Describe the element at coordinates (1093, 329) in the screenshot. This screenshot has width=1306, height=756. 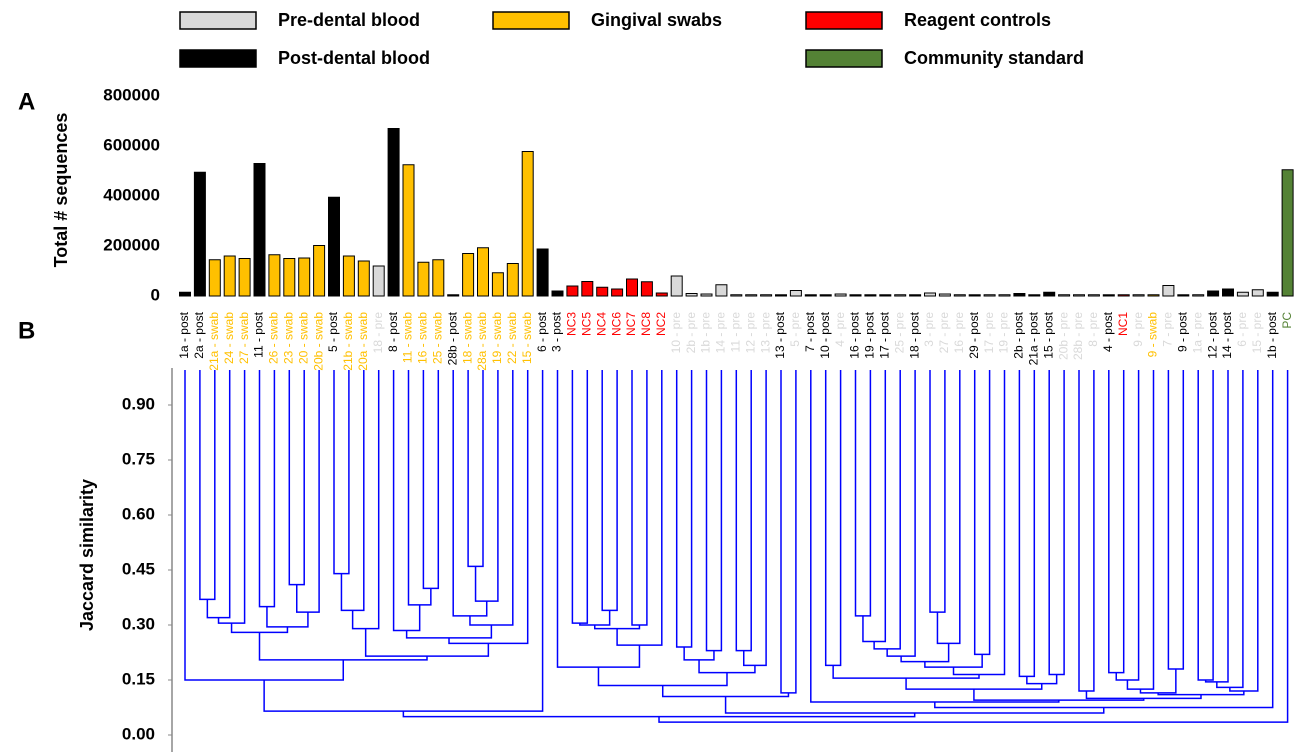
I see `x-tick-label: 8 - pre` at that location.